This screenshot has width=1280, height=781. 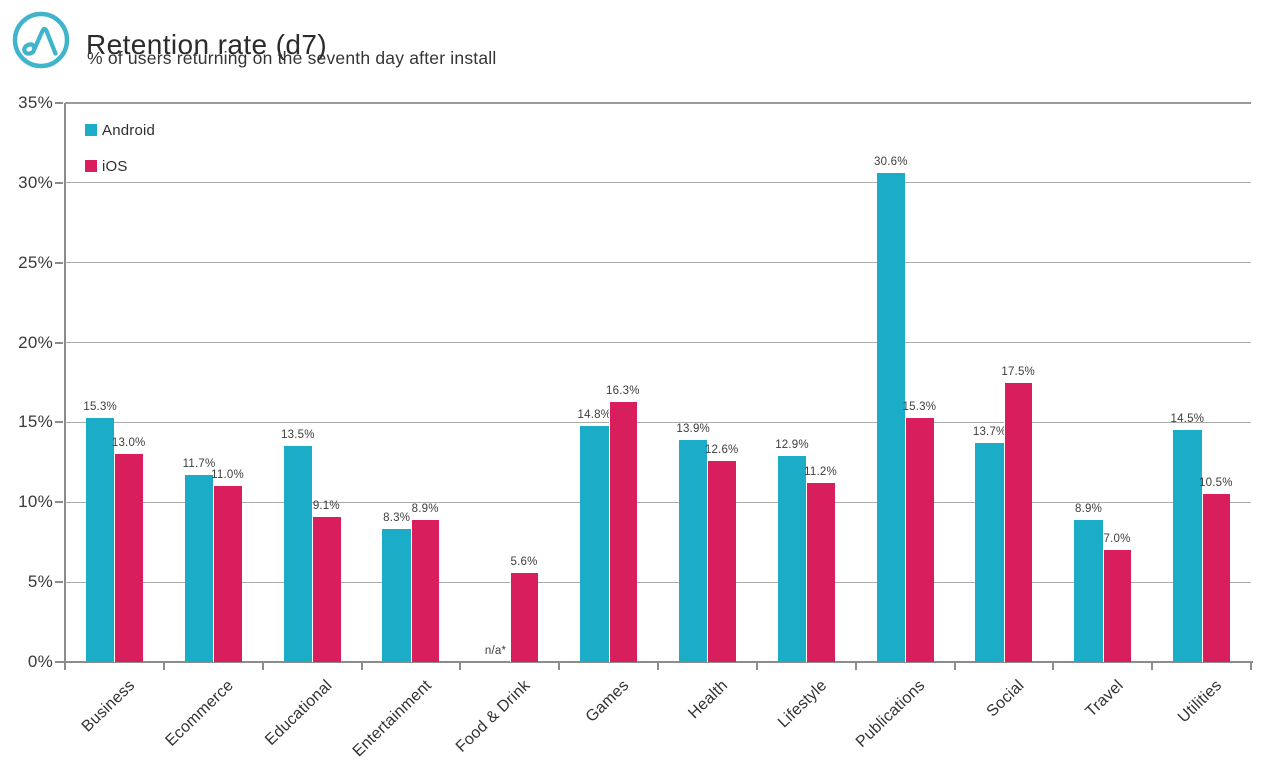 I want to click on bar-value-label: 11.2%, so click(x=820, y=472).